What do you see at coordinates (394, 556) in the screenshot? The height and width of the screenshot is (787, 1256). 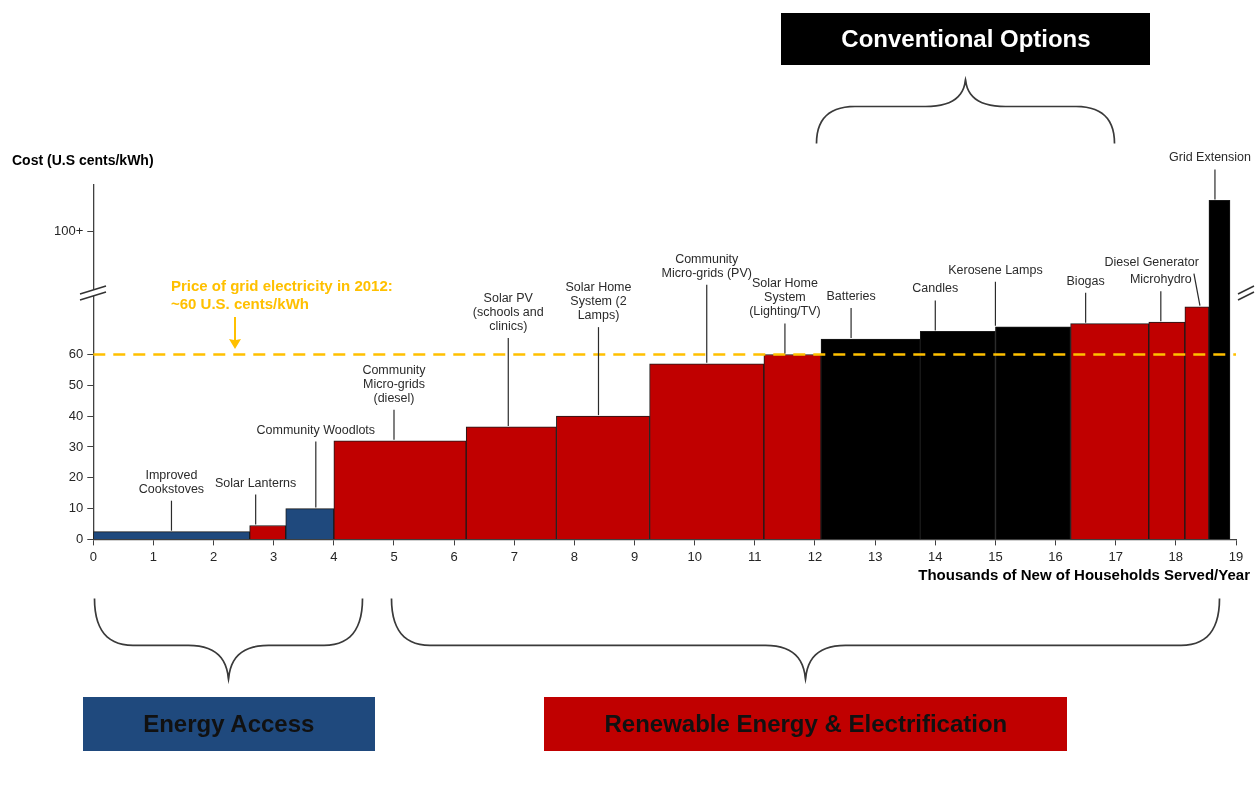 I see `x-tick-label: 5` at bounding box center [394, 556].